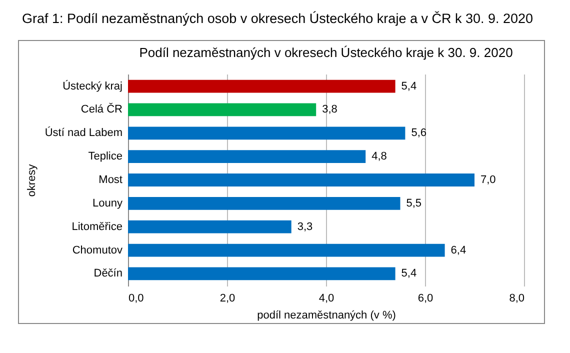 The height and width of the screenshot is (353, 570). I want to click on data-label: 4,8, so click(379, 156).